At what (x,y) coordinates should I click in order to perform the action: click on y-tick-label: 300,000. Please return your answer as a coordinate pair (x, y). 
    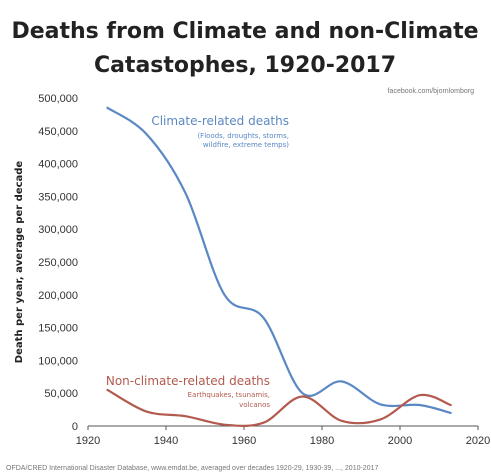
    Looking at the image, I should click on (58, 230).